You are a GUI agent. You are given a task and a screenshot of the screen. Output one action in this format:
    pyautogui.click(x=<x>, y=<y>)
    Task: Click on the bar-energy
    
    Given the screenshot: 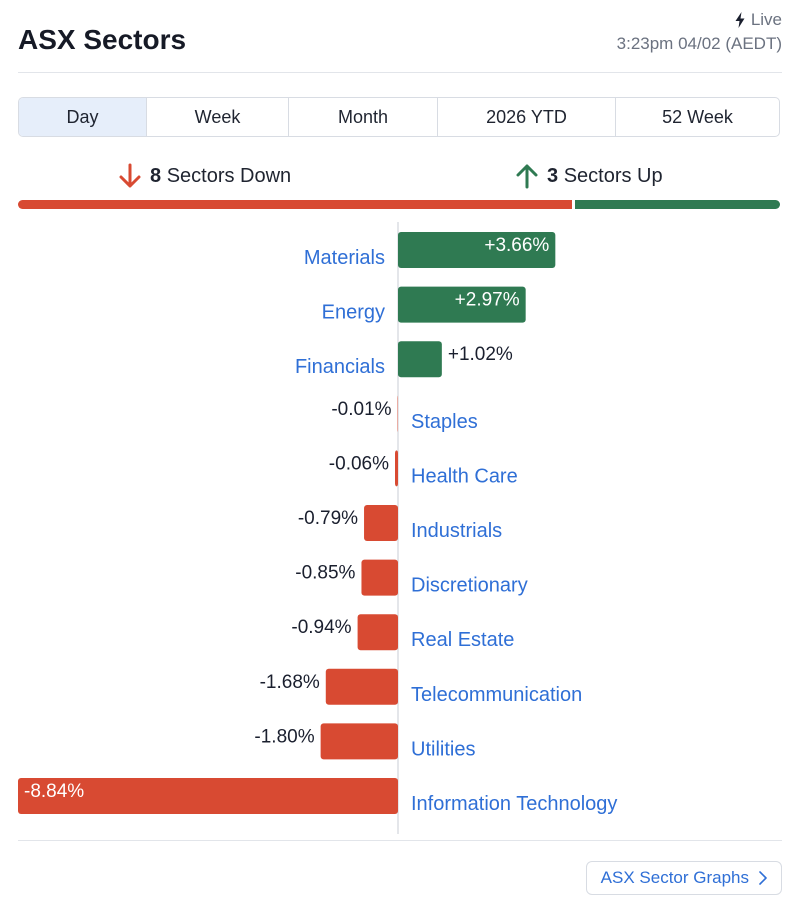 What is the action you would take?
    pyautogui.click(x=462, y=304)
    